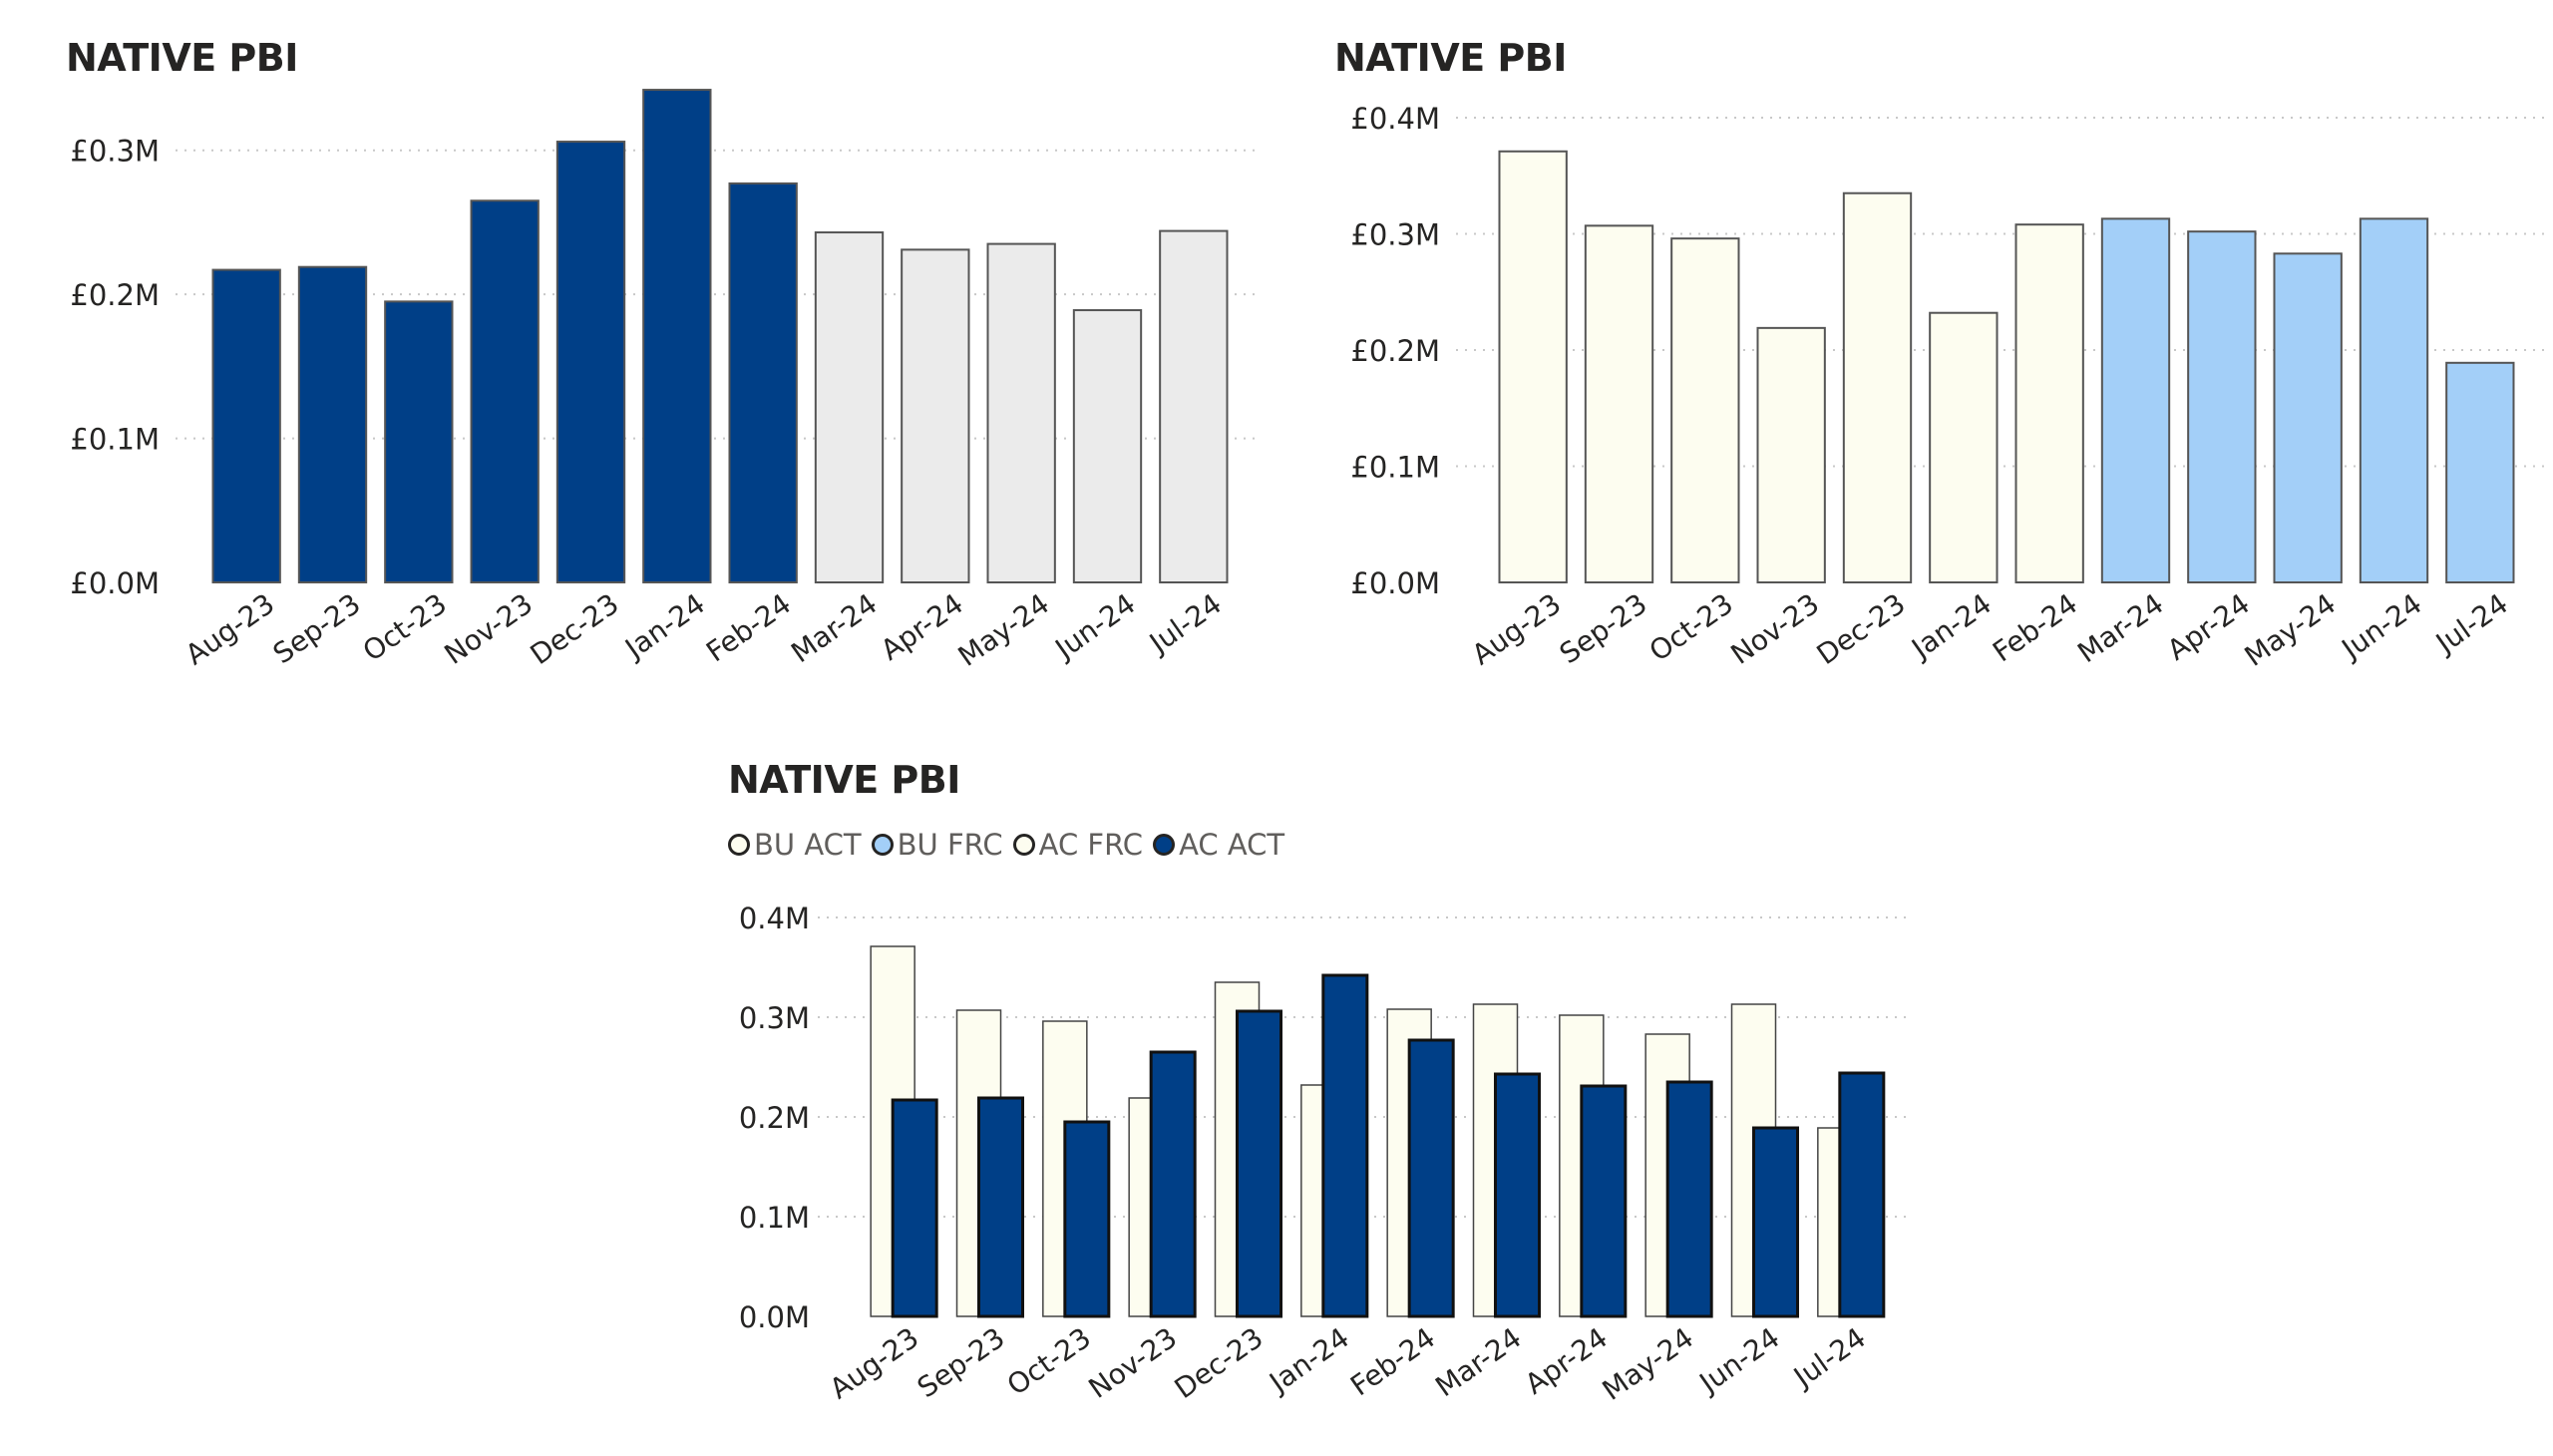 The height and width of the screenshot is (1456, 2553). Describe the element at coordinates (883, 845) in the screenshot. I see `legend-marker-bu-frc` at that location.